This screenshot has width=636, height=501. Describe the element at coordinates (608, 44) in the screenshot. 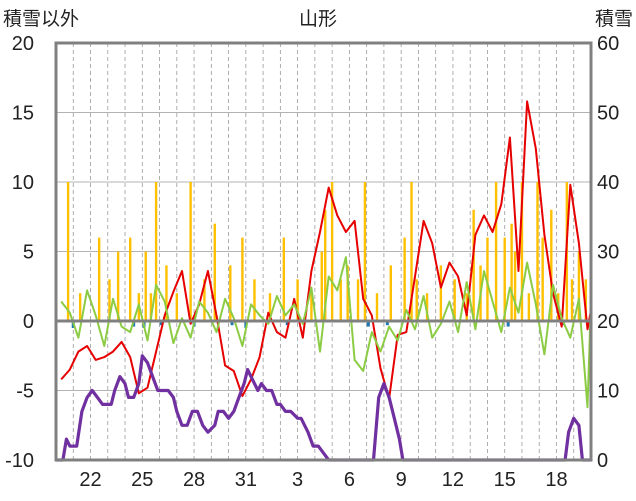

I see `right-tick-label: 60` at that location.